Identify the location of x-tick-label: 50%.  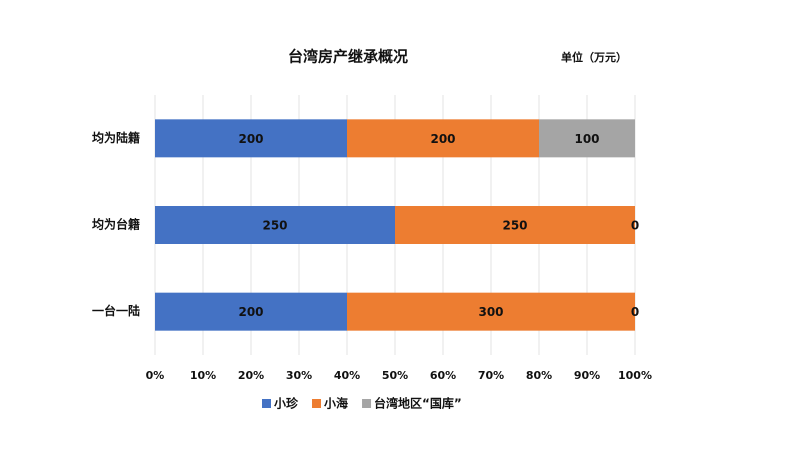
(395, 375).